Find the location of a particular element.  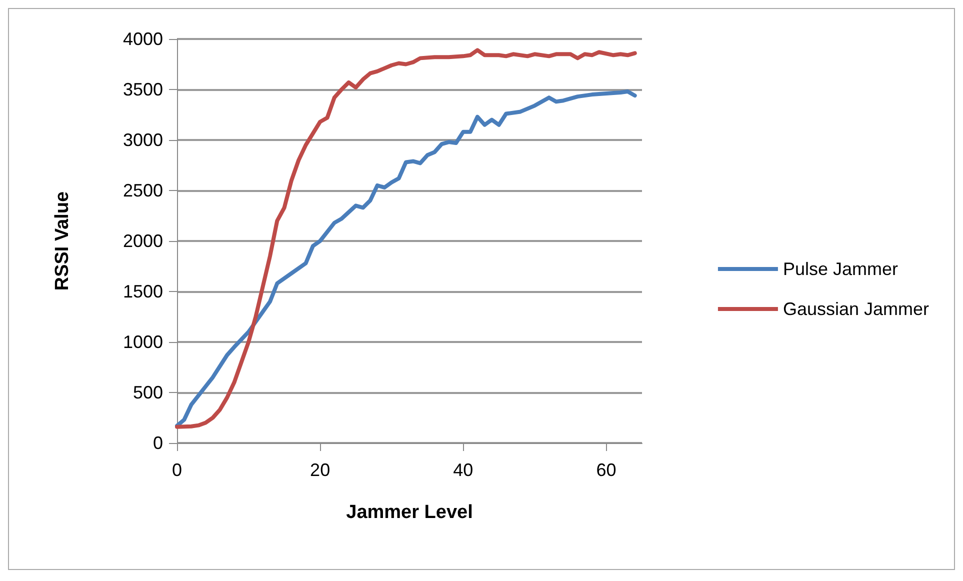

y-tick-label: 2000 is located at coordinates (142, 241).